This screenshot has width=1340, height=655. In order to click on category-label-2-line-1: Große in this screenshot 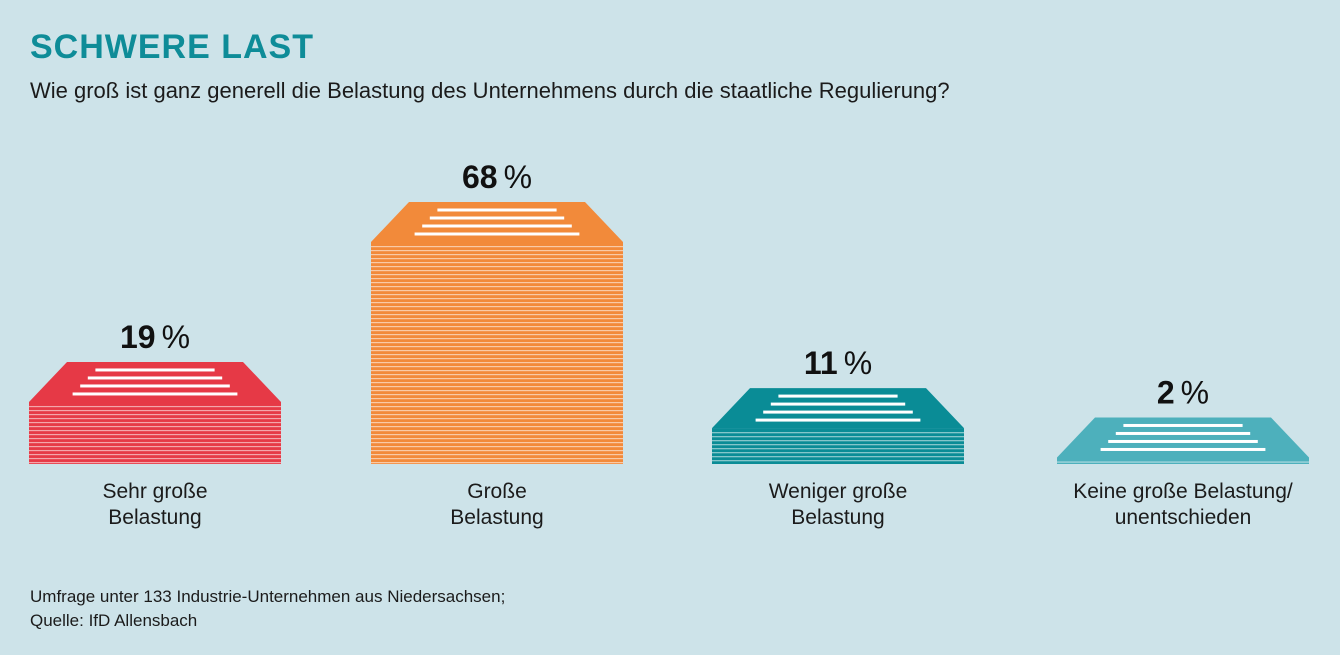, I will do `click(497, 491)`.